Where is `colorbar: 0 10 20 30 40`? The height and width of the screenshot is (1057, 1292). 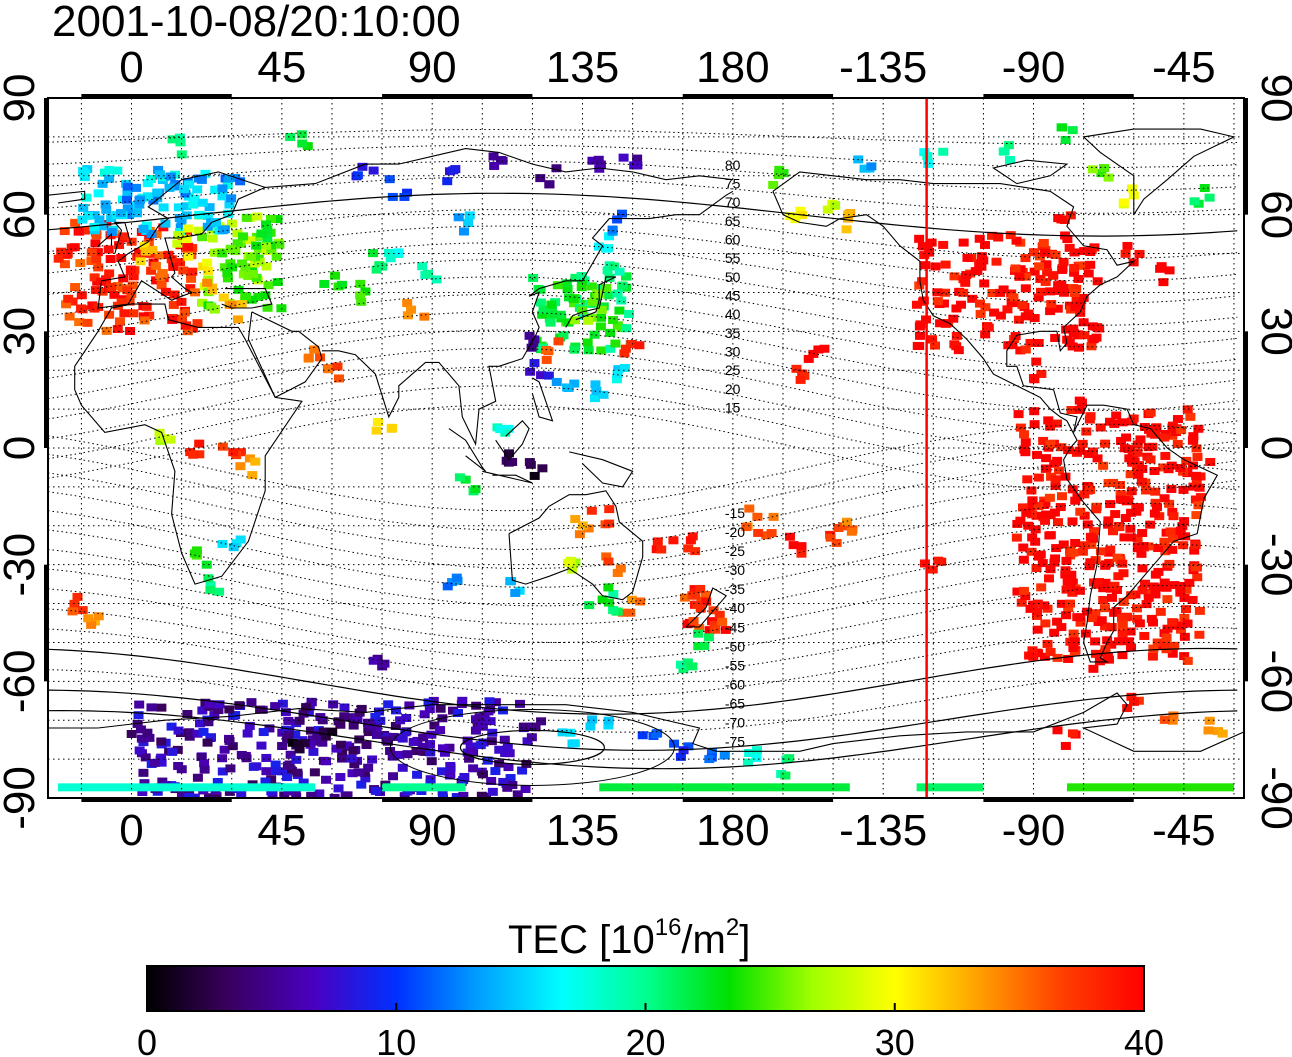
colorbar: 0 10 20 30 40 is located at coordinates (650, 1011).